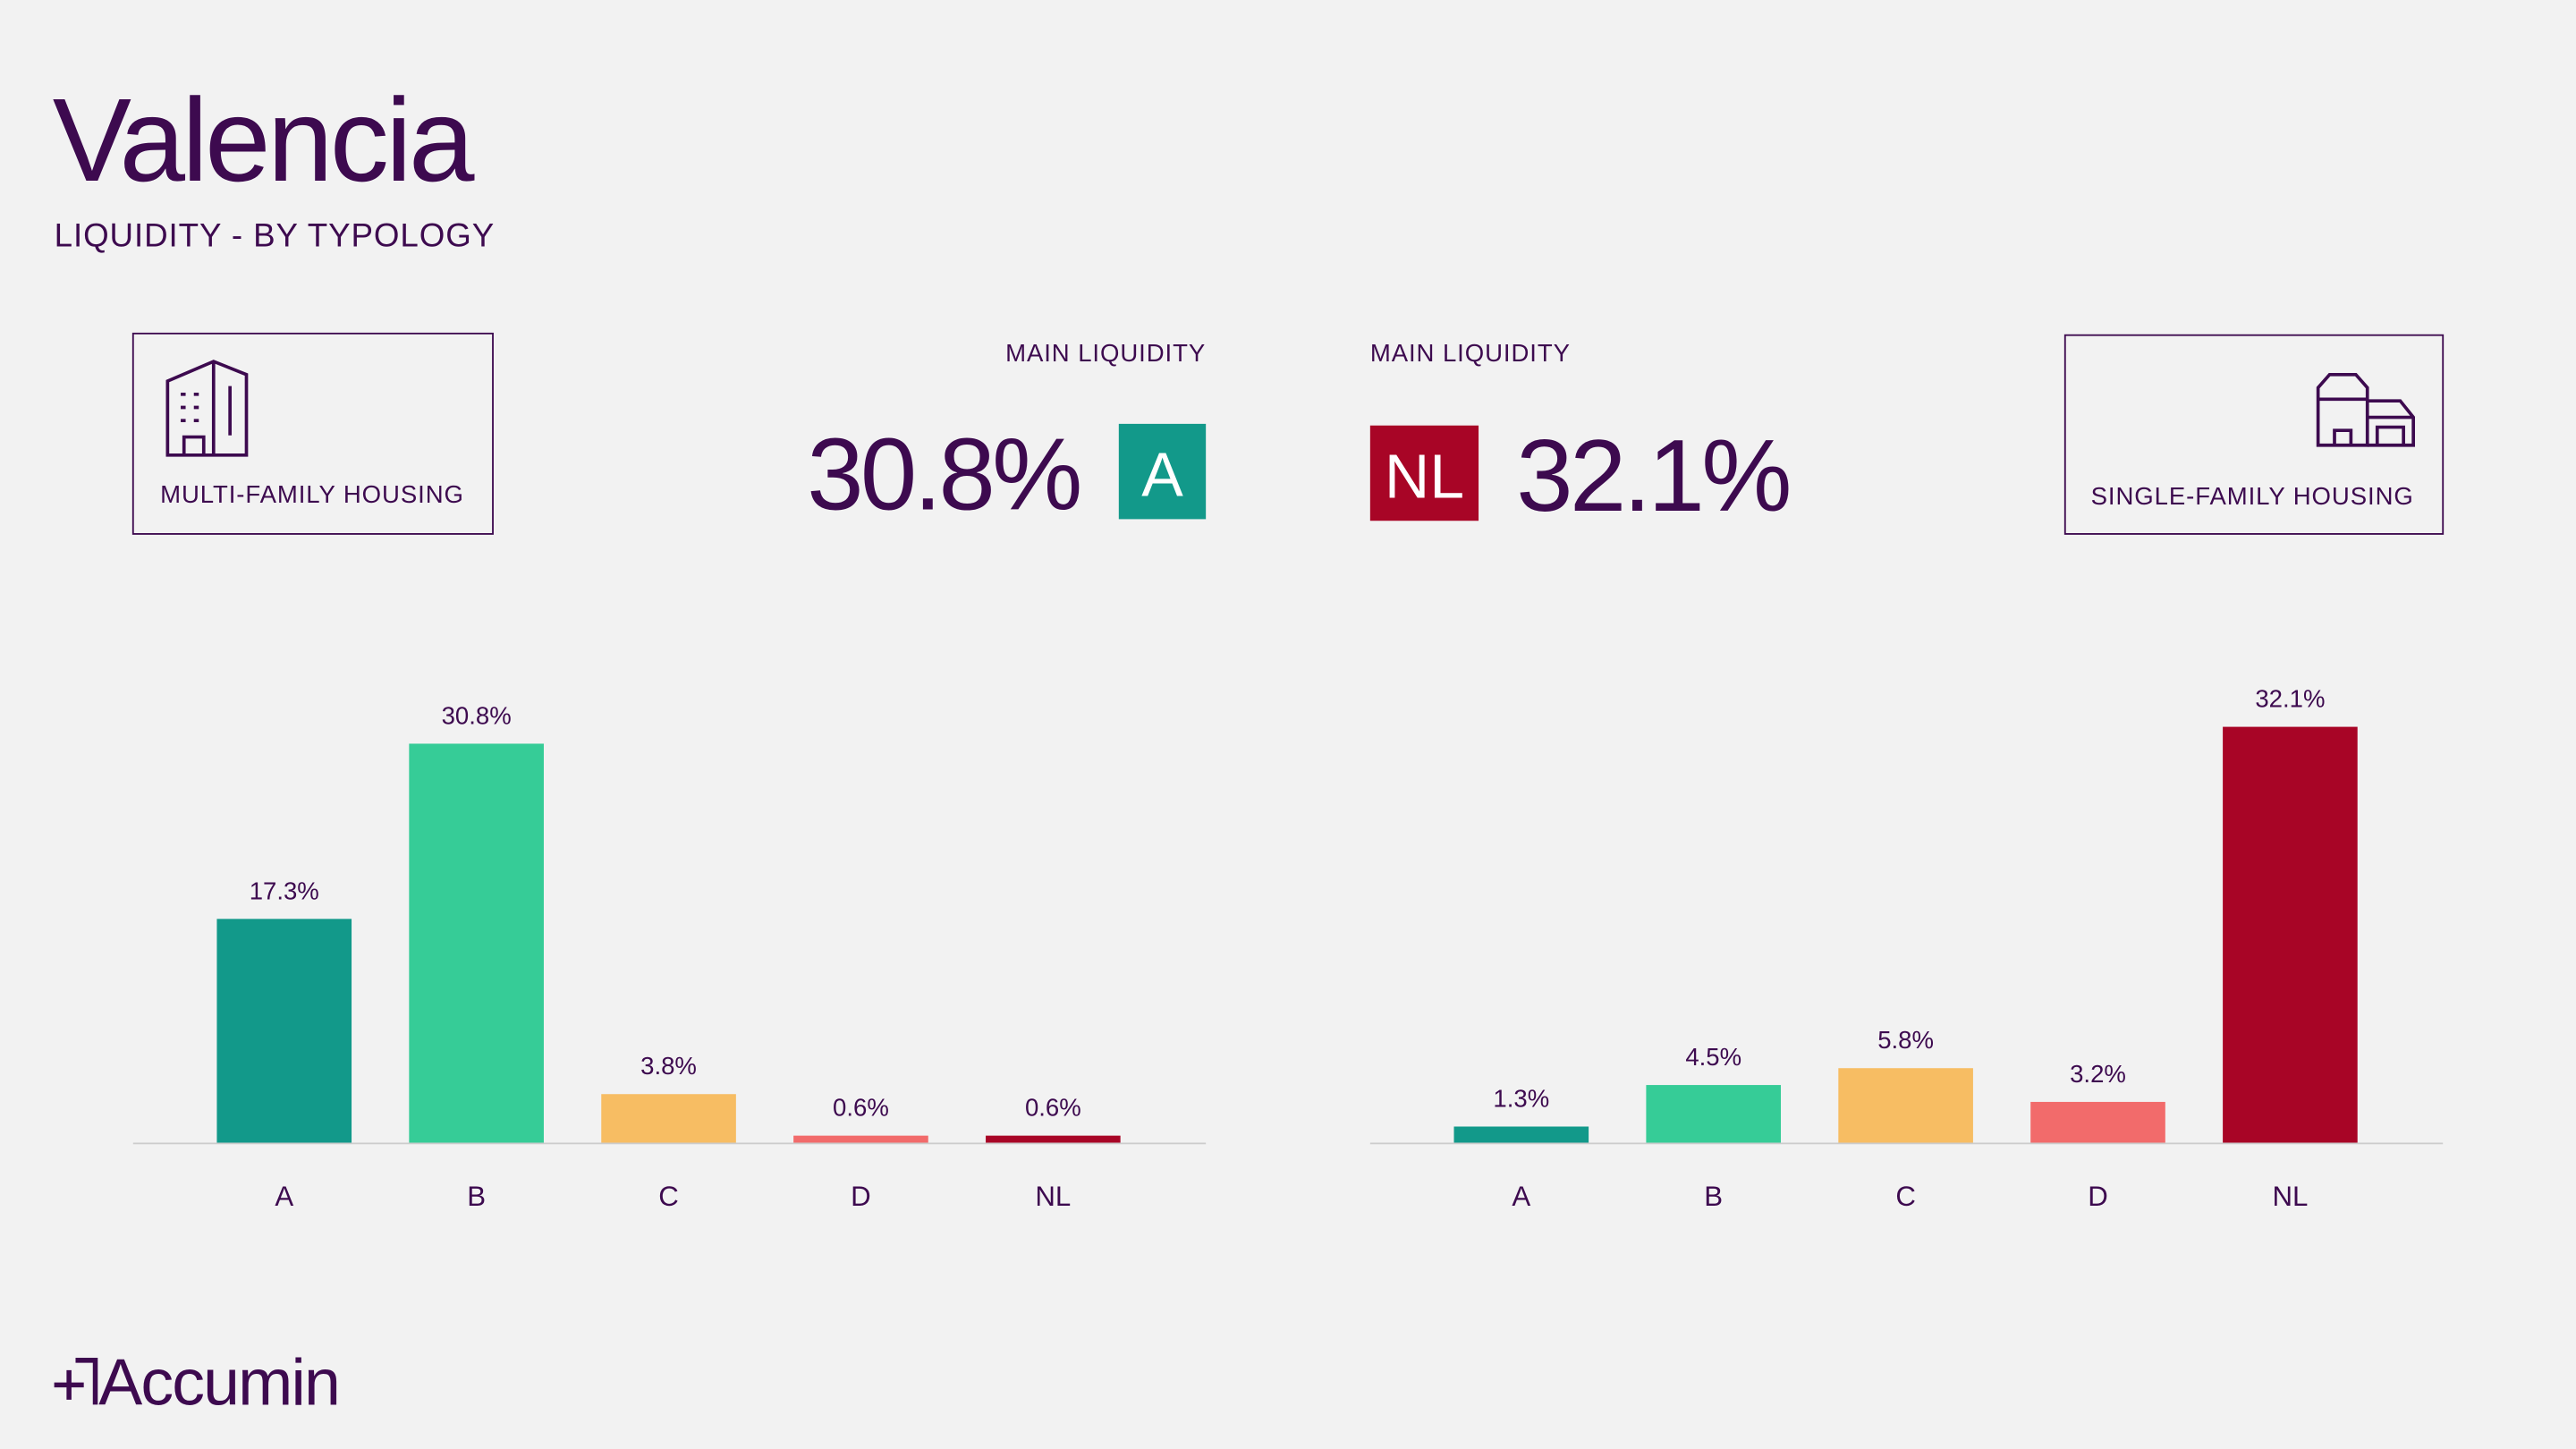 The image size is (2576, 1449). I want to click on house-icon, so click(2365, 409).